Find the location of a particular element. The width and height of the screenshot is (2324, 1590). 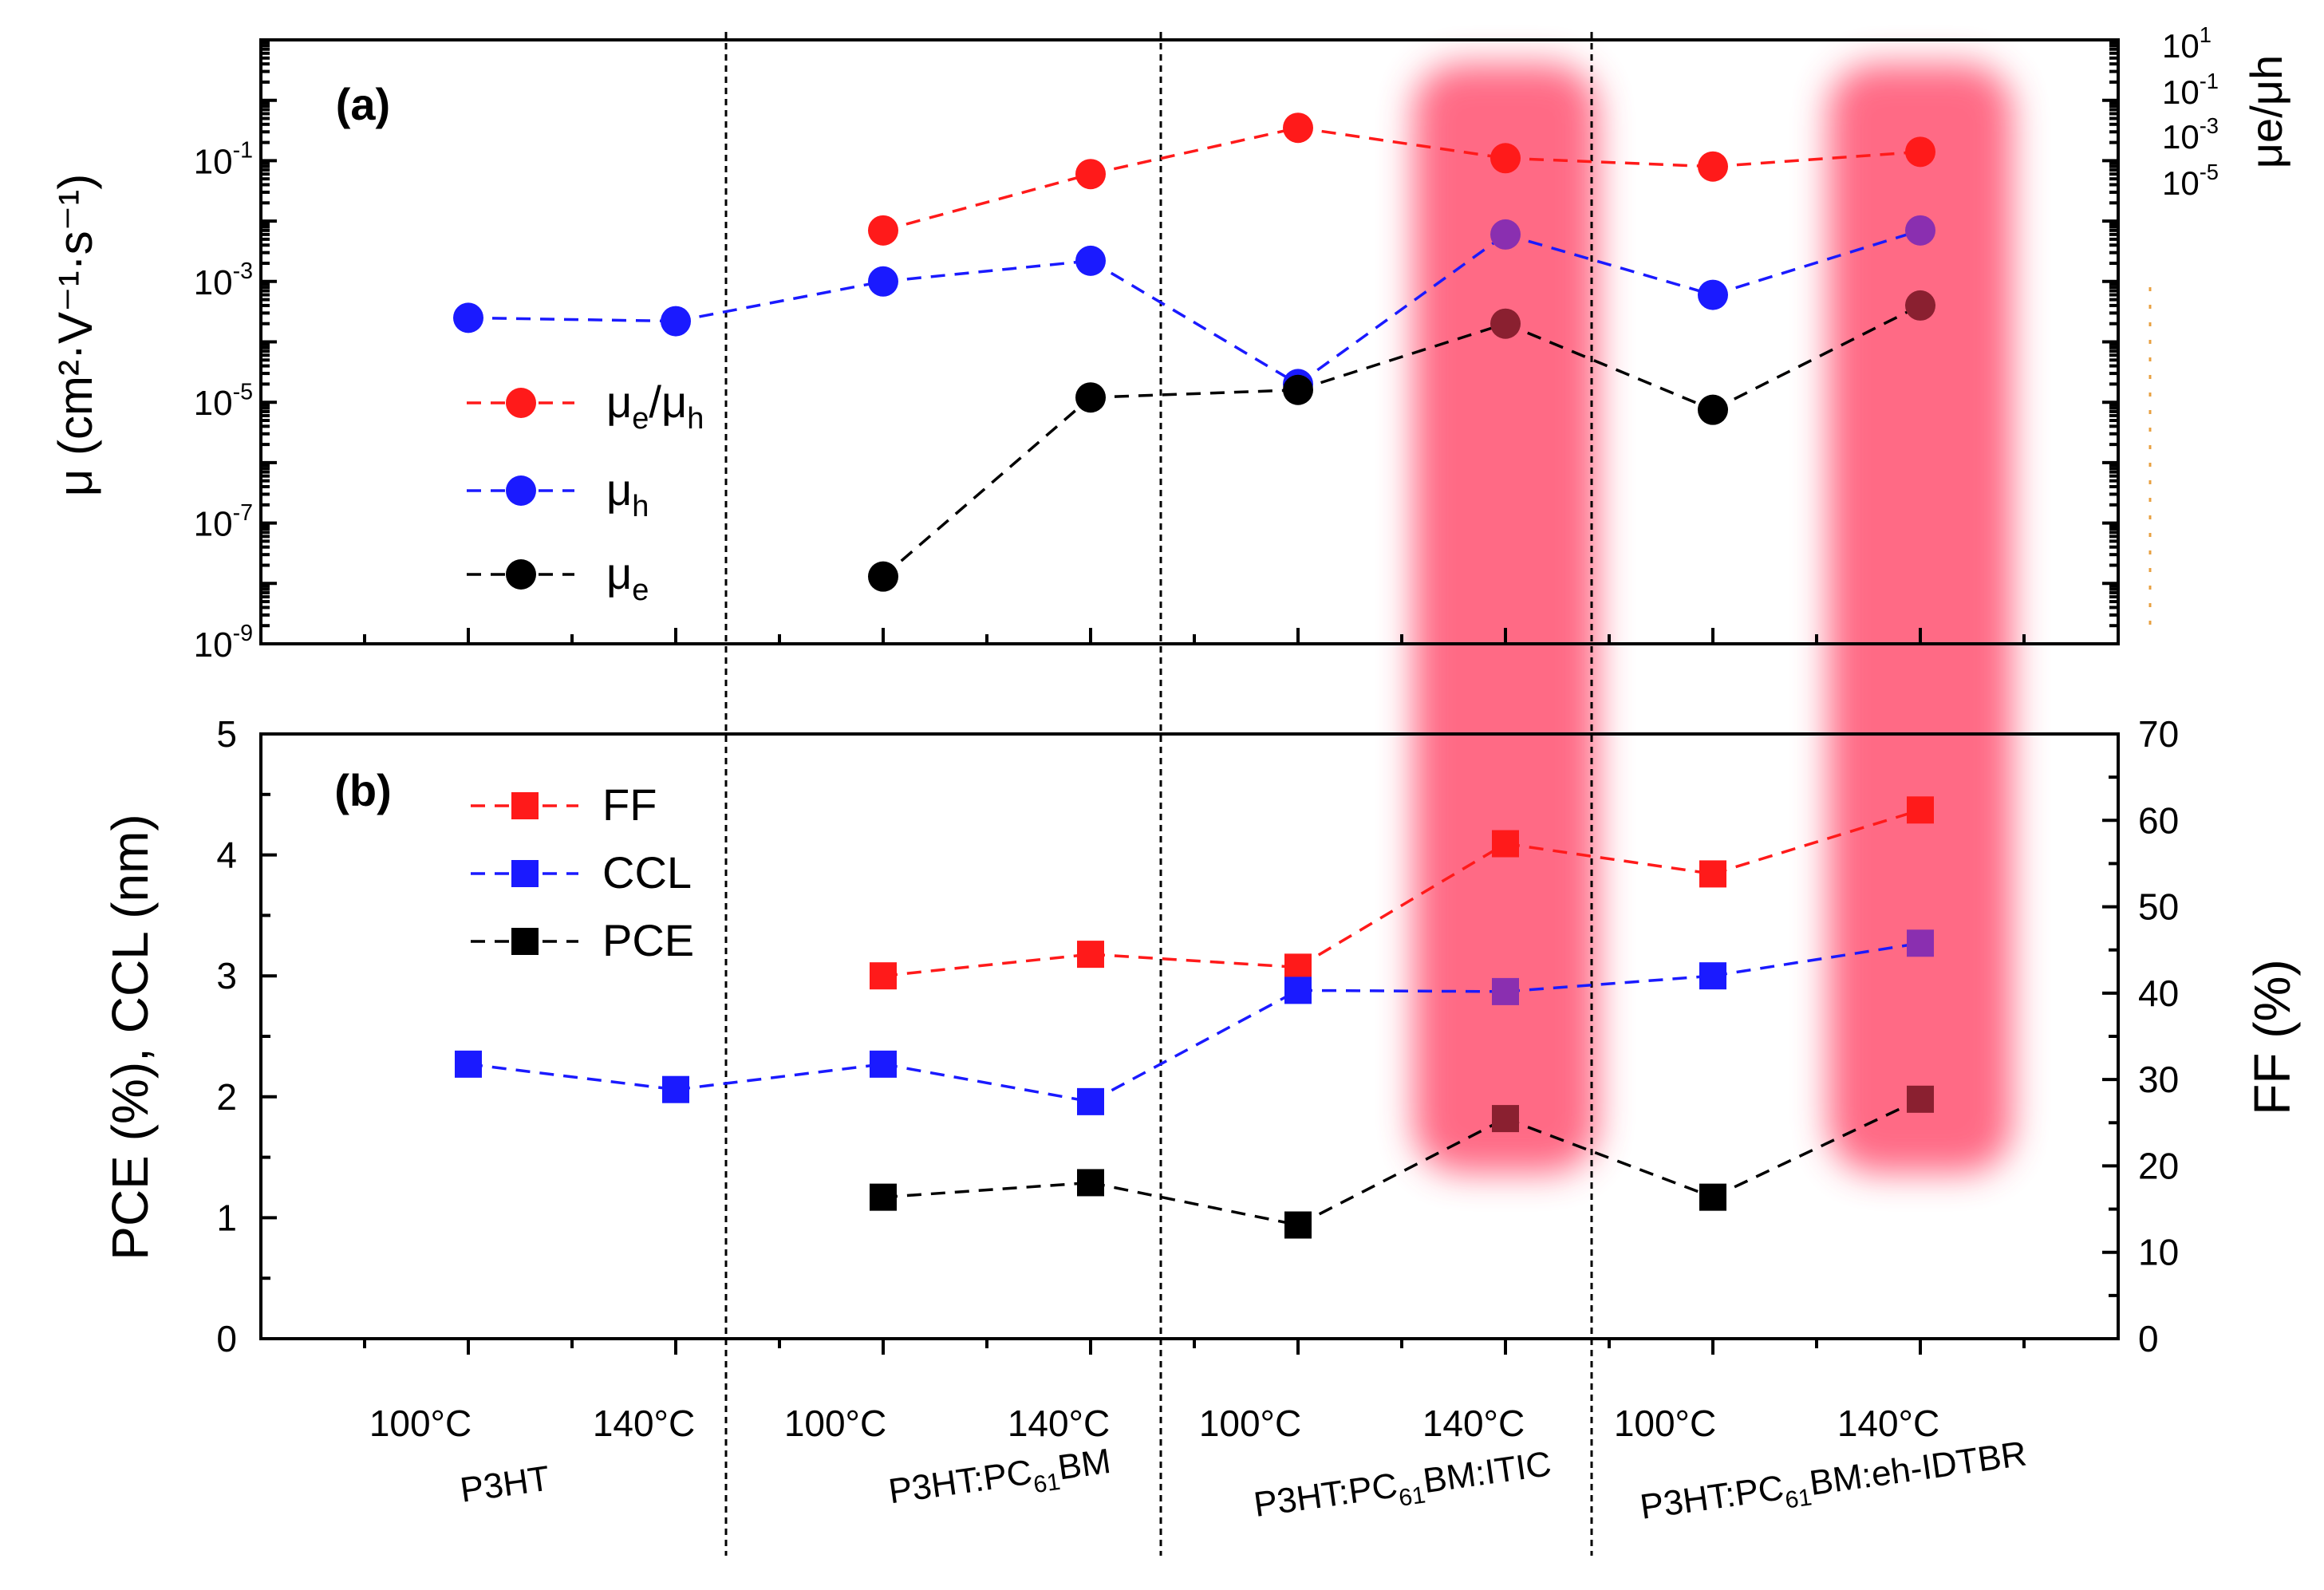

legend-label-sub2: h is located at coordinates (695, 419).